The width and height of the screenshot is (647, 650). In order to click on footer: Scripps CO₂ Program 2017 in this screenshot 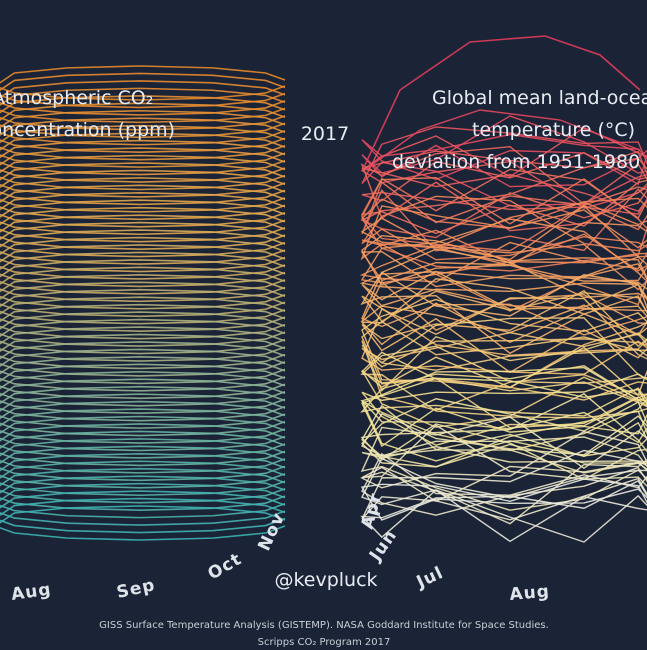, I will do `click(324, 642)`.